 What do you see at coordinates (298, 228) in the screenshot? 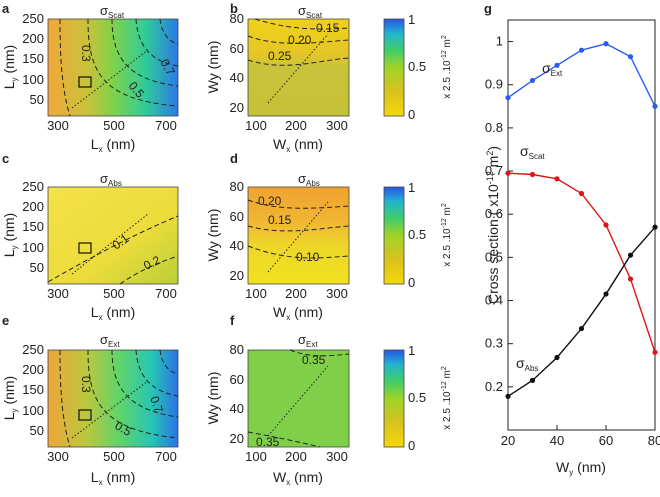
I see `panel-d-contour` at bounding box center [298, 228].